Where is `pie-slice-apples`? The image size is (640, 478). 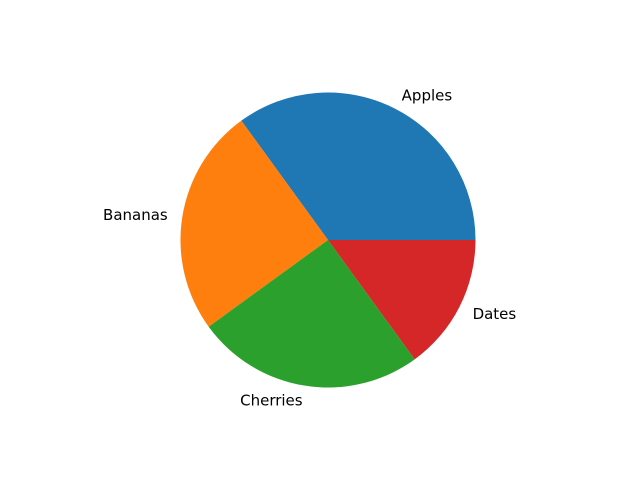
pie-slice-apples is located at coordinates (358, 166).